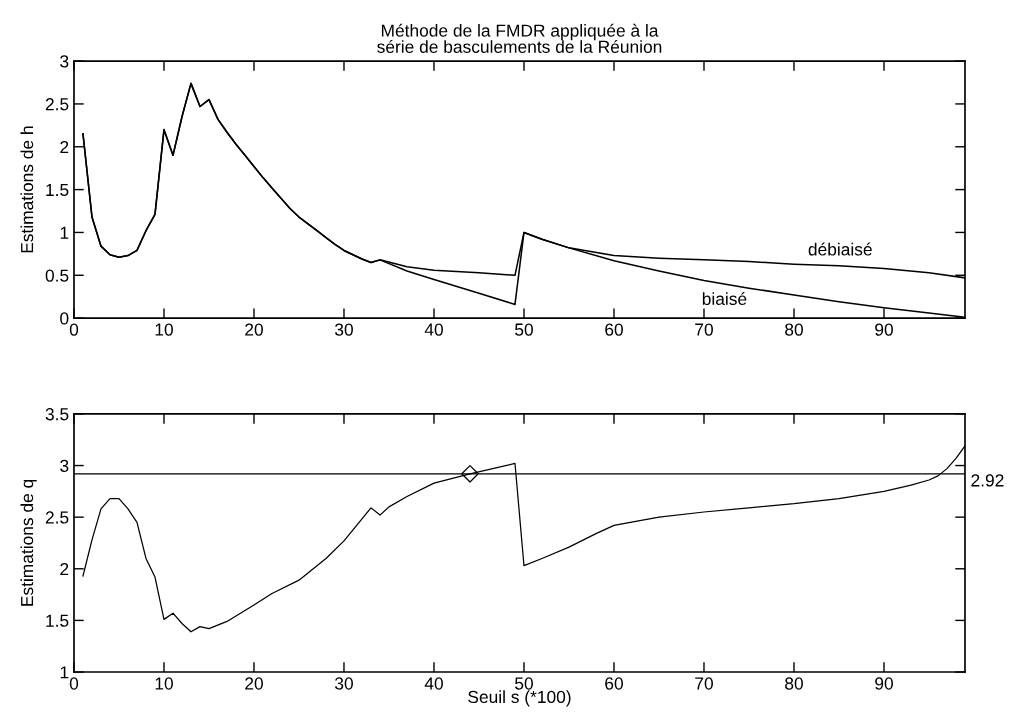 The height and width of the screenshot is (723, 1019). What do you see at coordinates (57, 275) in the screenshot?
I see `y-tick-label: 0.5` at bounding box center [57, 275].